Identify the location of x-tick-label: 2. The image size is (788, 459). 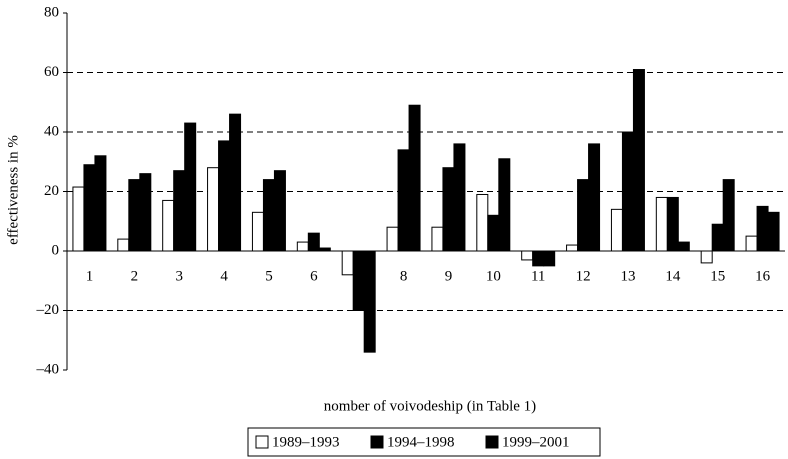
(135, 276).